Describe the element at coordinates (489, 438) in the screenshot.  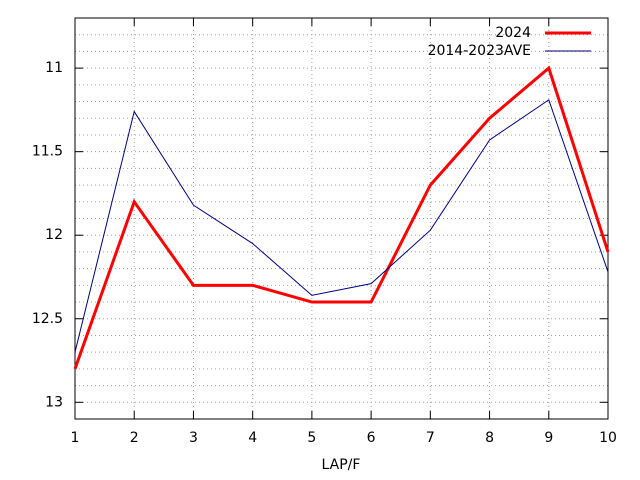
I see `x-tick-label: 8` at that location.